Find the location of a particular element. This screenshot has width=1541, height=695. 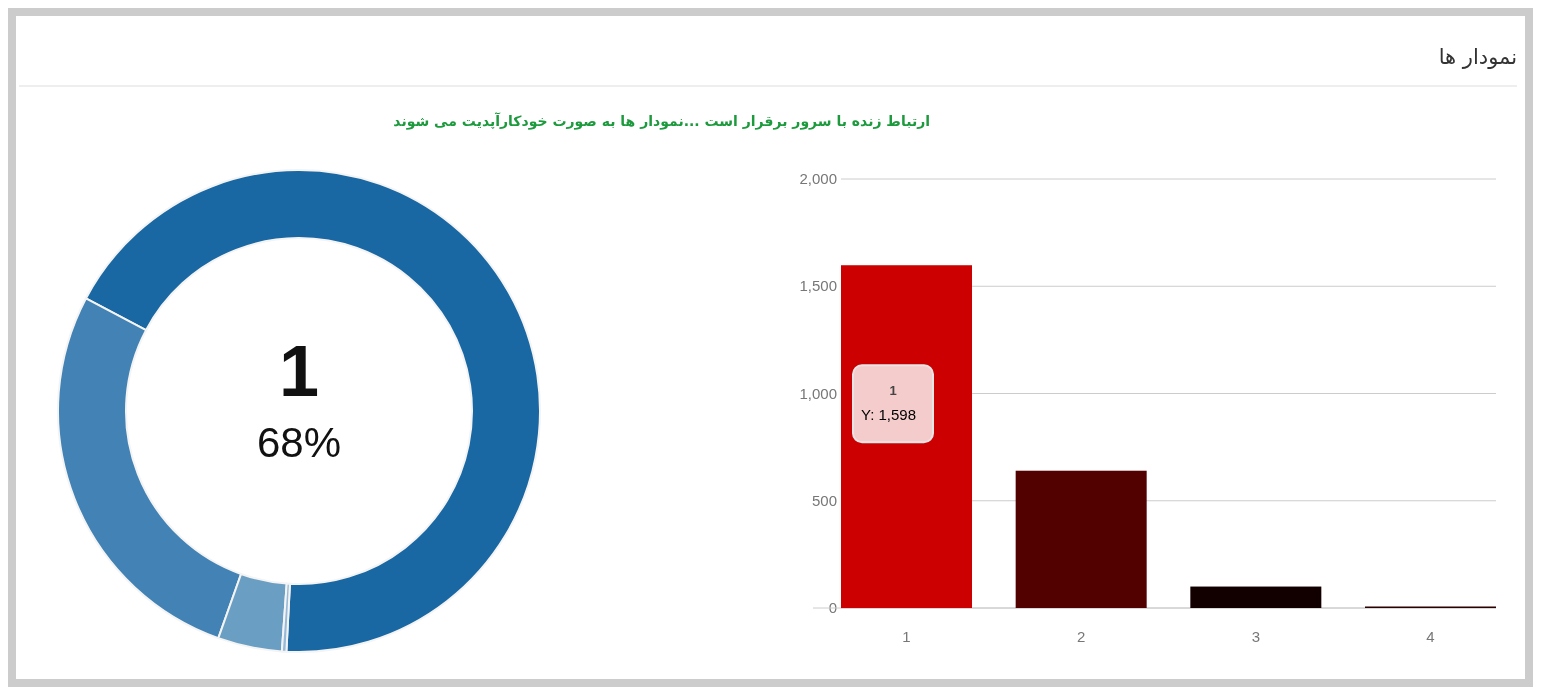

text: نمودار ها is located at coordinates (1477, 57).